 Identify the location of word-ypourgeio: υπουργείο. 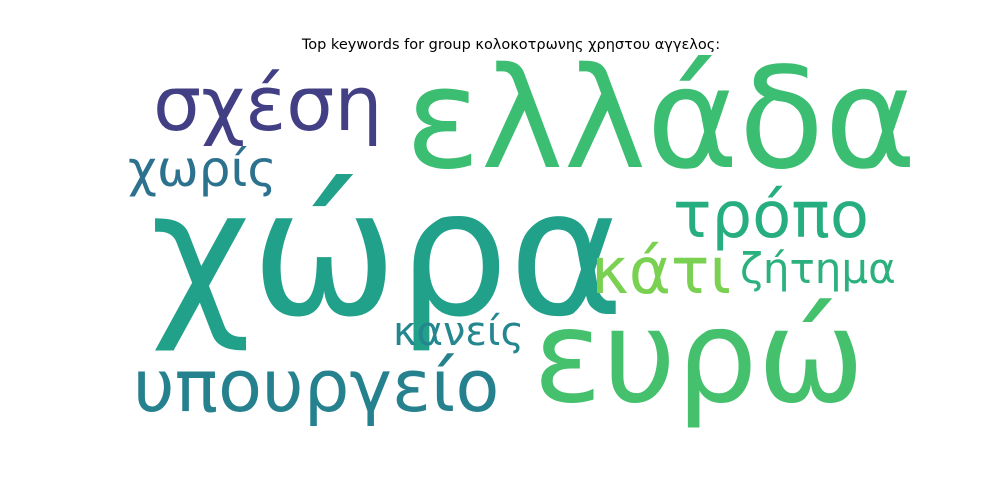
(316, 386).